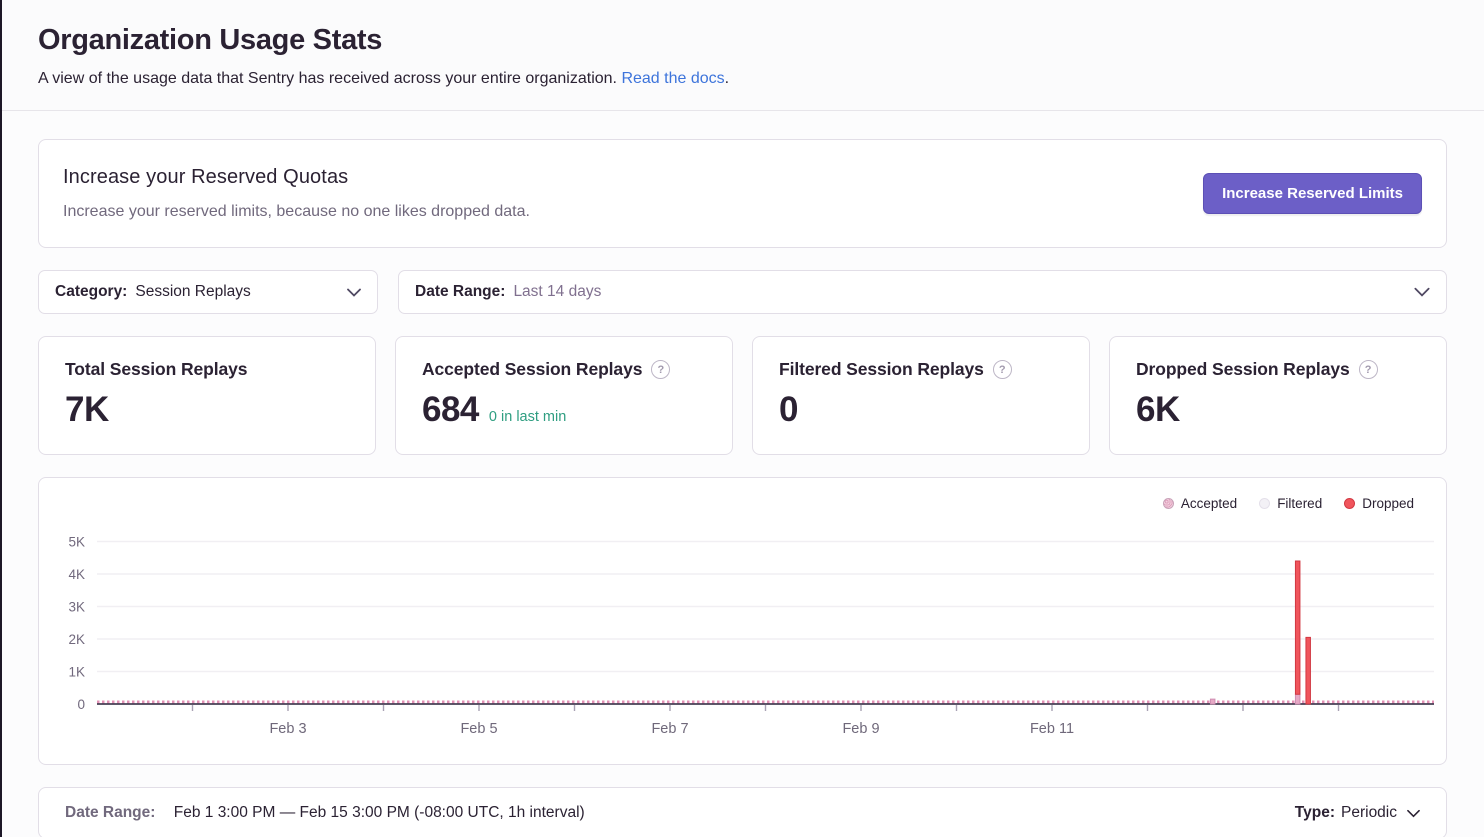 The image size is (1484, 837). What do you see at coordinates (557, 291) in the screenshot?
I see `date-range-select-value: Last 14 days` at bounding box center [557, 291].